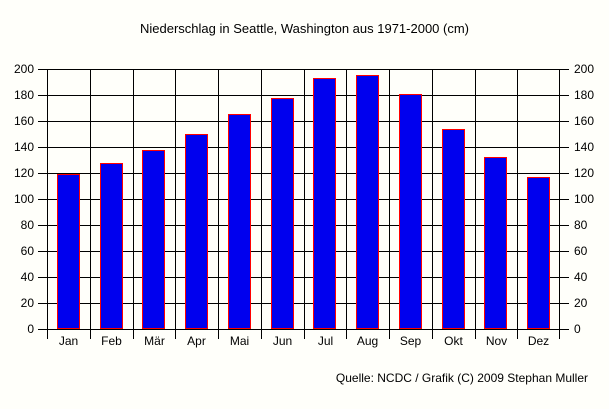  I want to click on month-label-jan: Jan, so click(68, 341).